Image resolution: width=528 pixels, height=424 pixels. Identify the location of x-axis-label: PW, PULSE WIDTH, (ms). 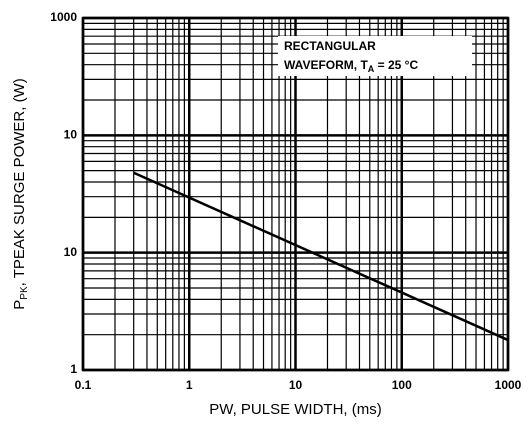
(295, 409).